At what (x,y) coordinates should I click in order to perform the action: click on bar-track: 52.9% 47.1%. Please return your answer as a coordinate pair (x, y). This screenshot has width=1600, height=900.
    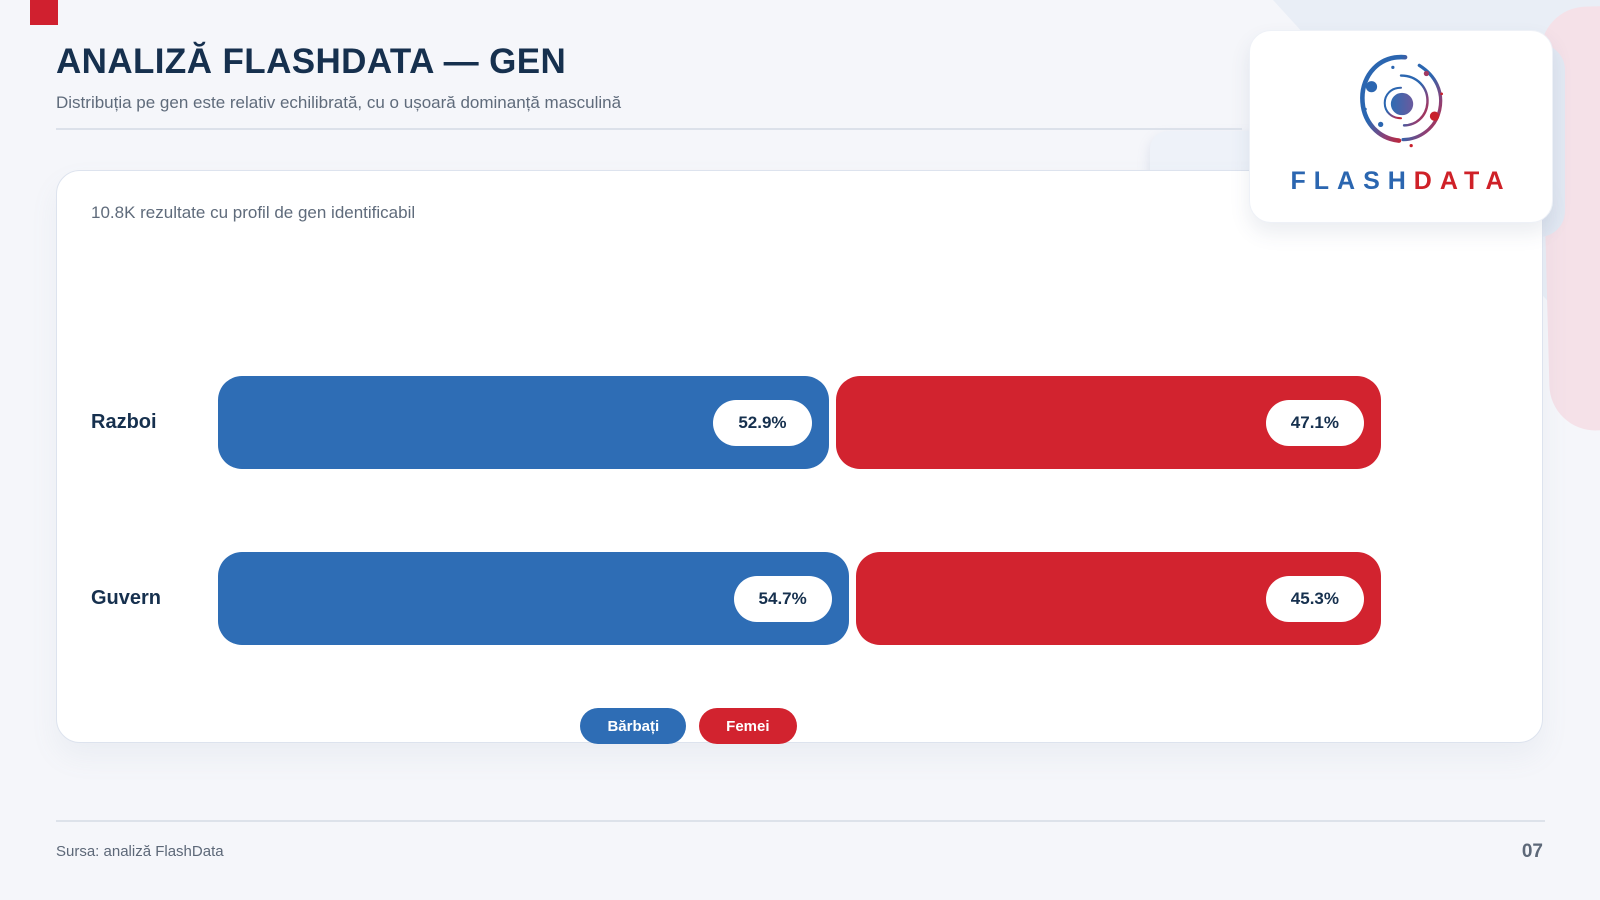
    Looking at the image, I should click on (799, 422).